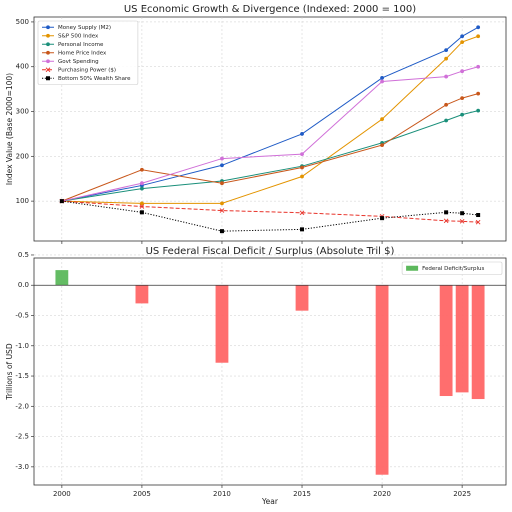 The width and height of the screenshot is (512, 512). Describe the element at coordinates (22, 316) in the screenshot. I see `y-tick-label: -0.5` at that location.